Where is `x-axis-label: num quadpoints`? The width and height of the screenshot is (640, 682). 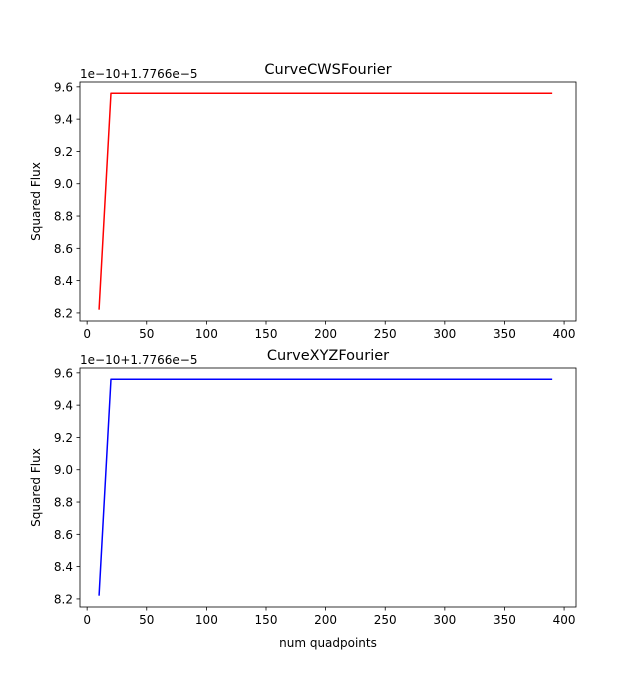 x-axis-label: num quadpoints is located at coordinates (328, 643).